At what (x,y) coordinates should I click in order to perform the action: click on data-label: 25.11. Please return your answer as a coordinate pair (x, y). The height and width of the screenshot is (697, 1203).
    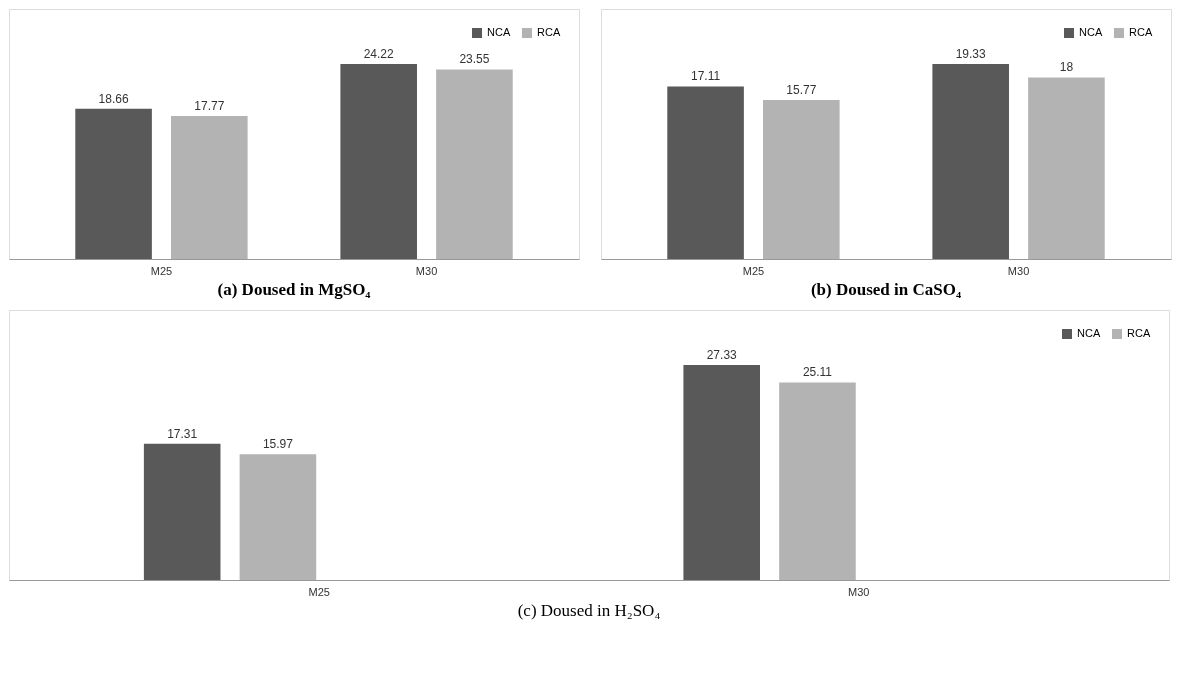
    Looking at the image, I should click on (817, 372).